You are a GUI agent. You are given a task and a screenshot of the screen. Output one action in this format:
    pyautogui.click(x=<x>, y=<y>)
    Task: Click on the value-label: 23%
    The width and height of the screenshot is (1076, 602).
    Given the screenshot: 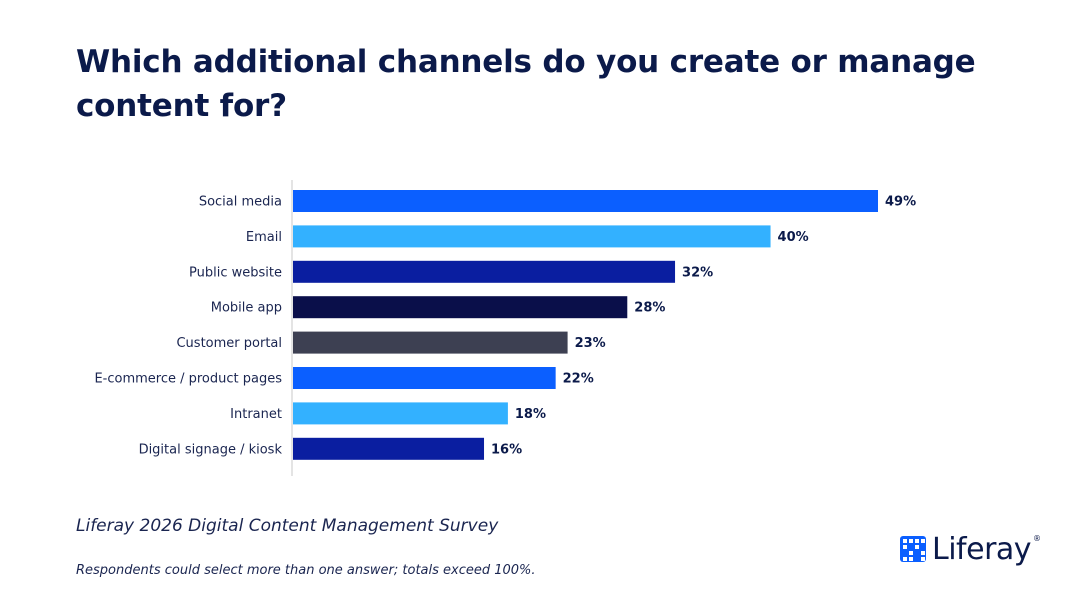 What is the action you would take?
    pyautogui.click(x=590, y=343)
    